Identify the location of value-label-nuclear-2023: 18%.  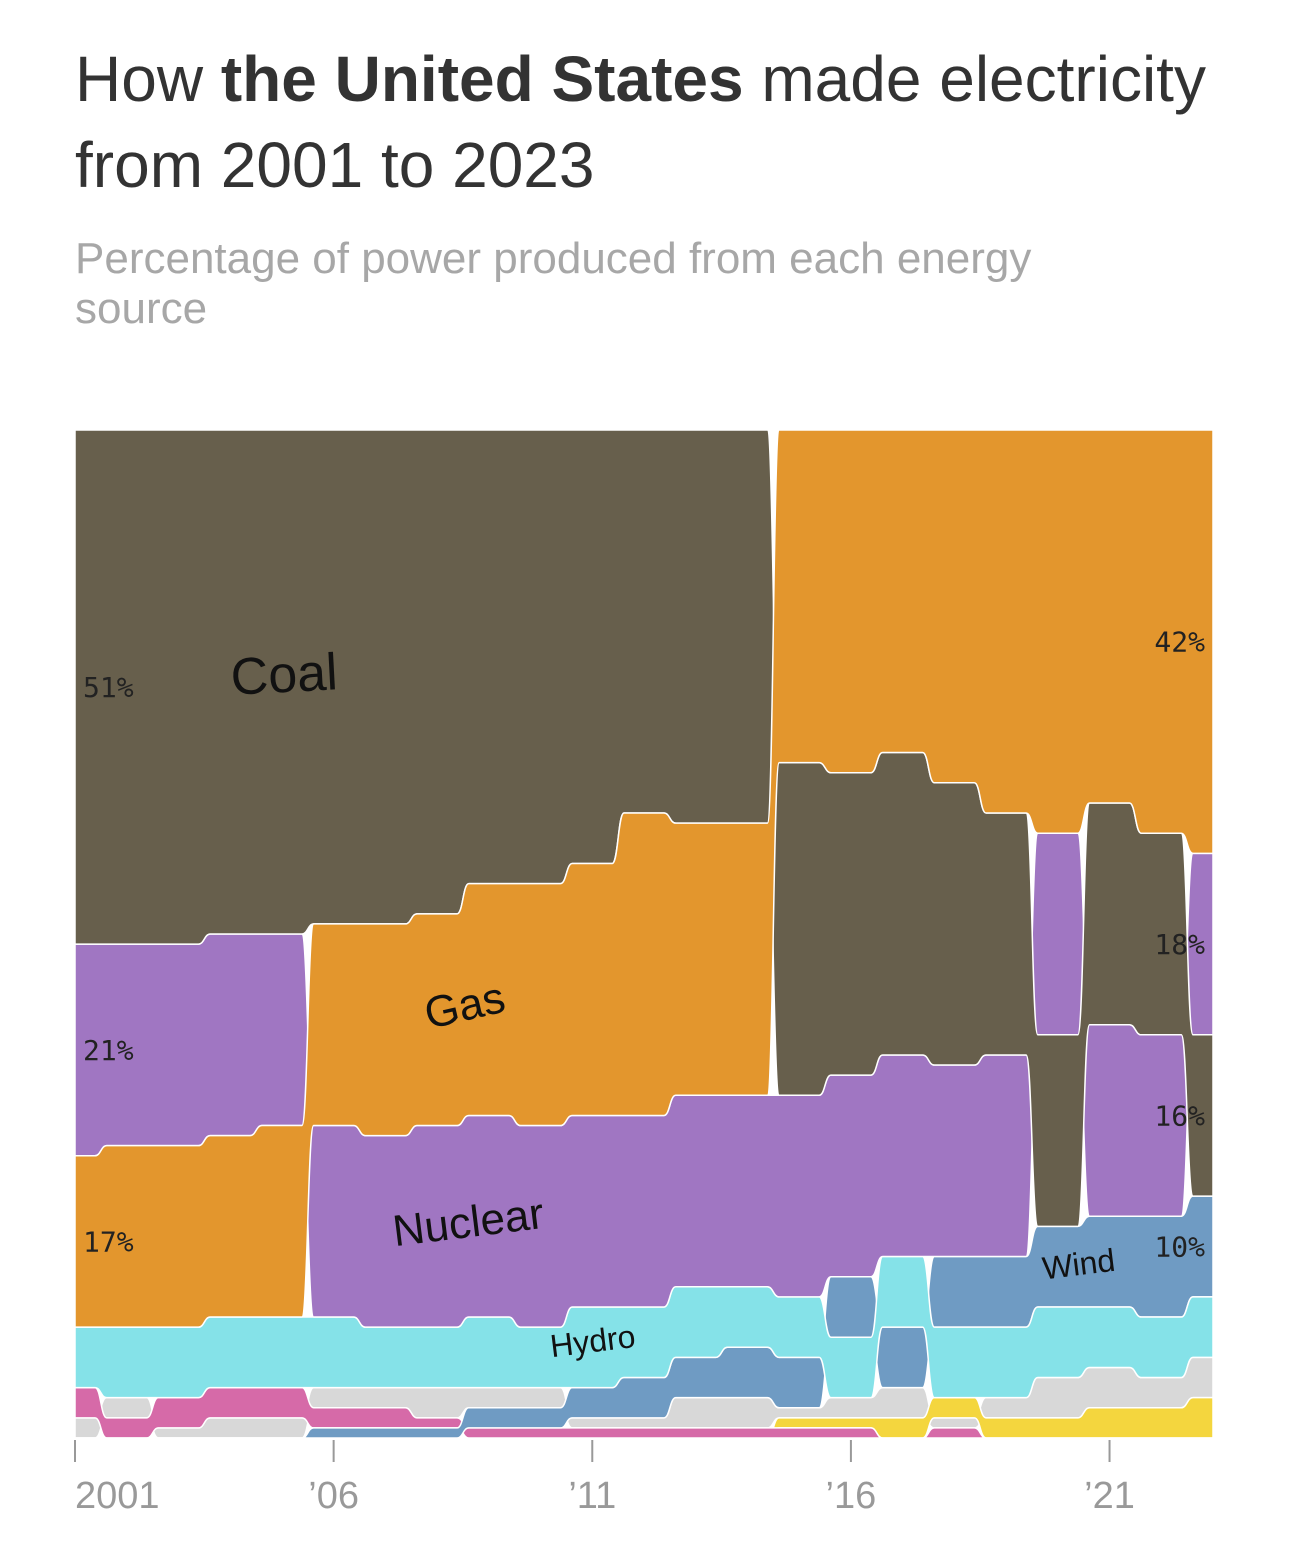
(1179, 944).